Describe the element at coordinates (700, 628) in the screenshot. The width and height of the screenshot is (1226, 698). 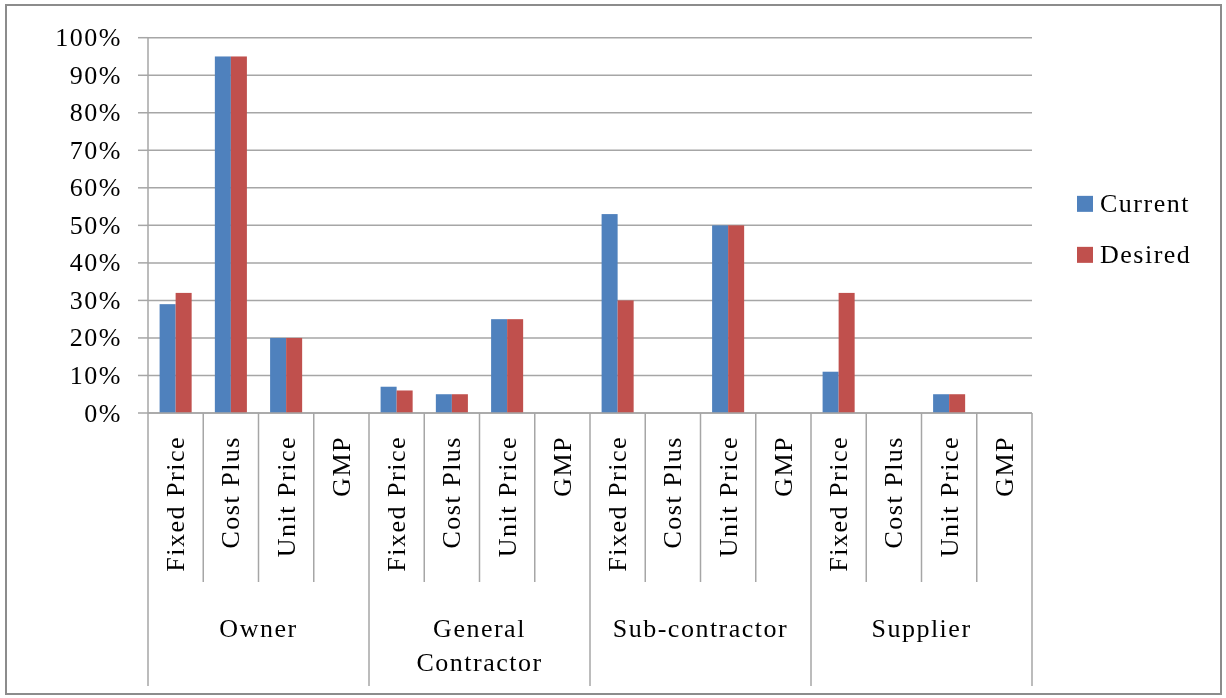
I see `text: Sub-contractor` at that location.